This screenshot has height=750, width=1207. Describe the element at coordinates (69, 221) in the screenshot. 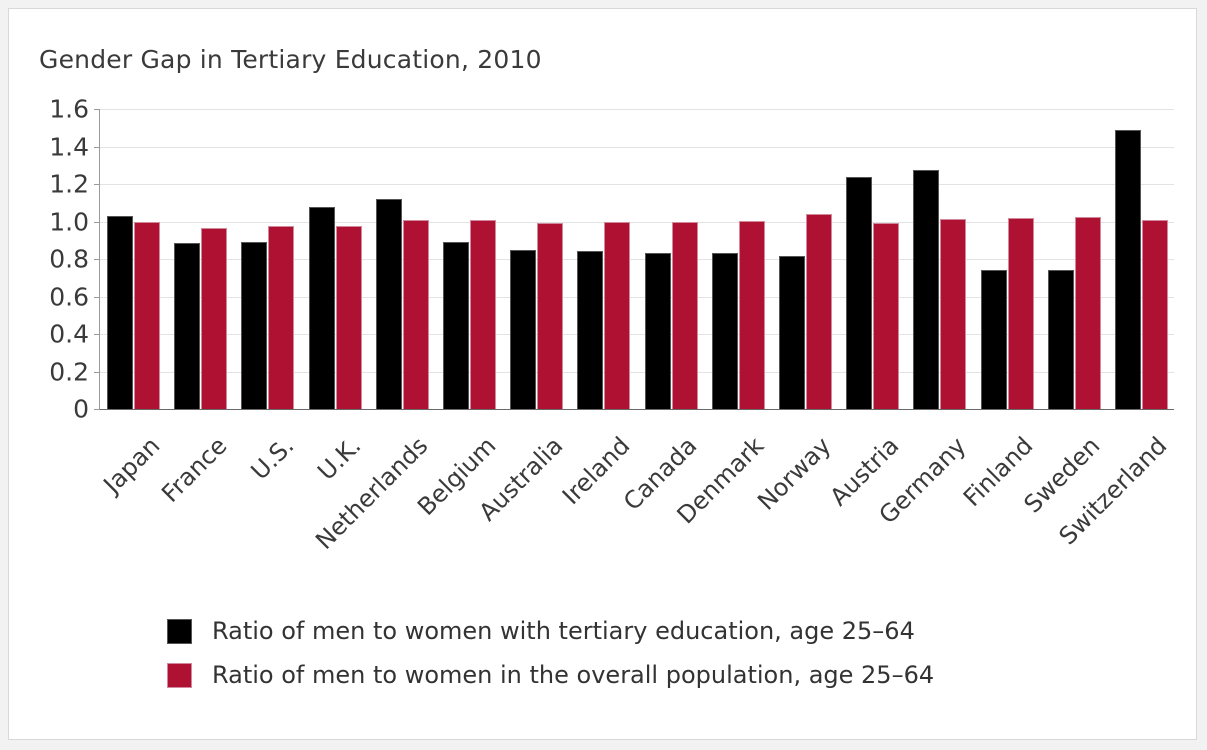

I see `y-axis-tick-label: 1.0` at that location.